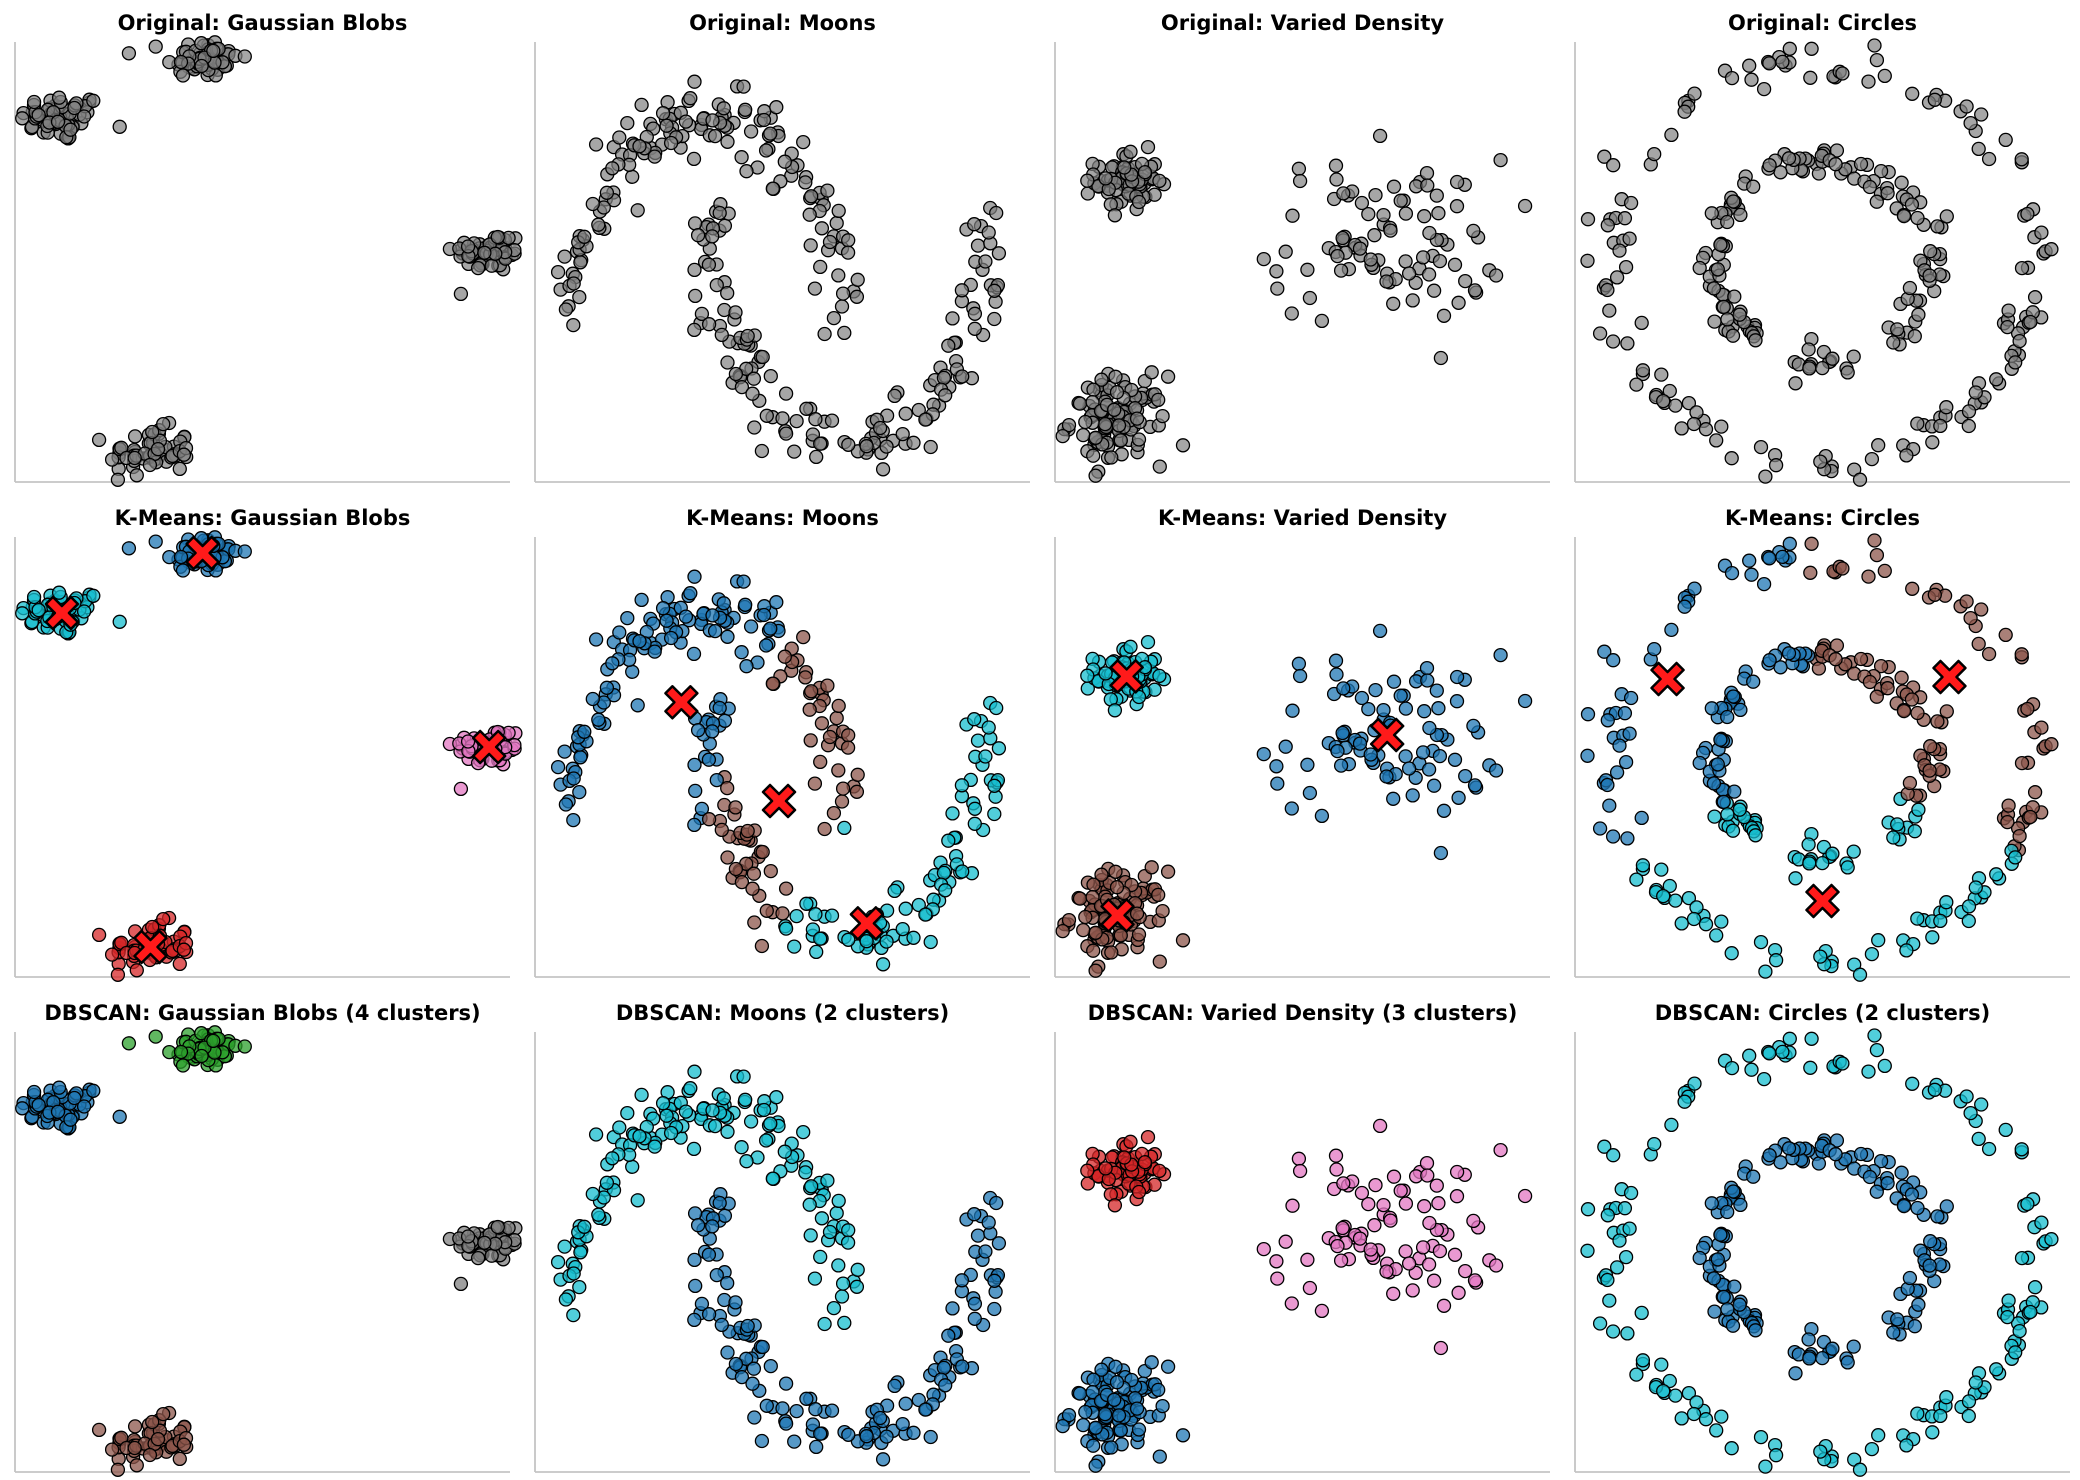 The width and height of the screenshot is (2080, 1480). I want to click on panel-title: K-Means: Varied Density, so click(1302, 518).